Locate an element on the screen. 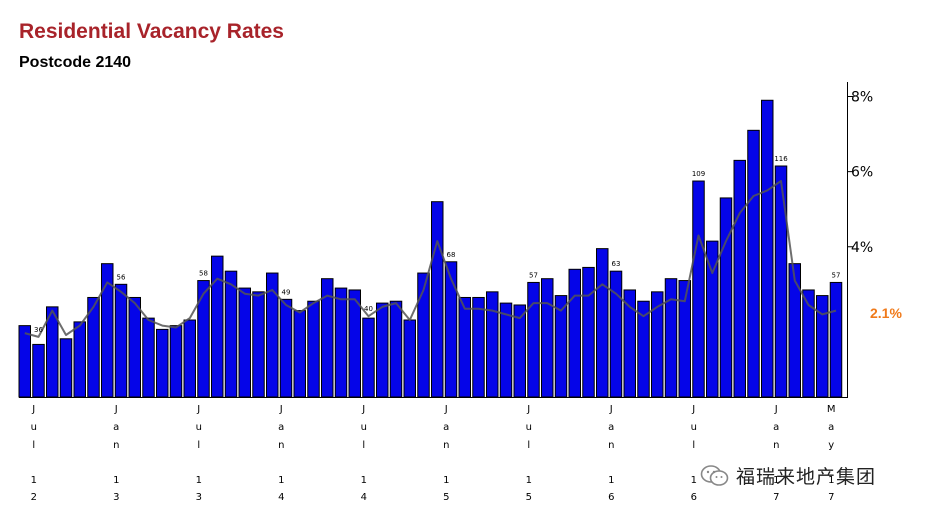  watermark: 福瑞来地产集团 is located at coordinates (788, 475).